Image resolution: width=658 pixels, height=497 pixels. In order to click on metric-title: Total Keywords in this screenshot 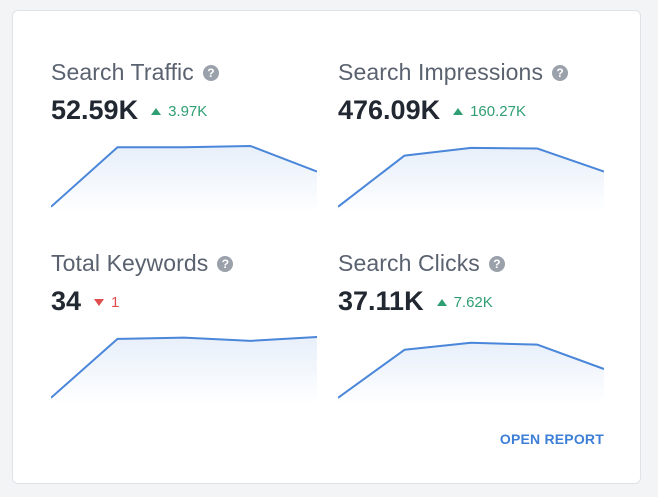, I will do `click(130, 262)`.